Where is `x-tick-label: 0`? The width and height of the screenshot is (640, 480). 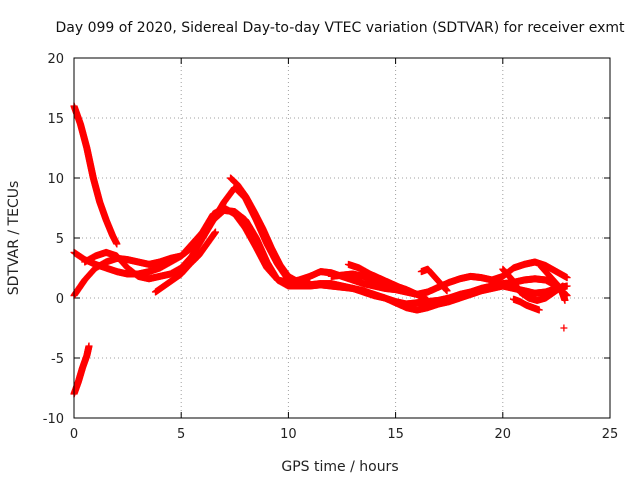 x-tick-label: 0 is located at coordinates (74, 434).